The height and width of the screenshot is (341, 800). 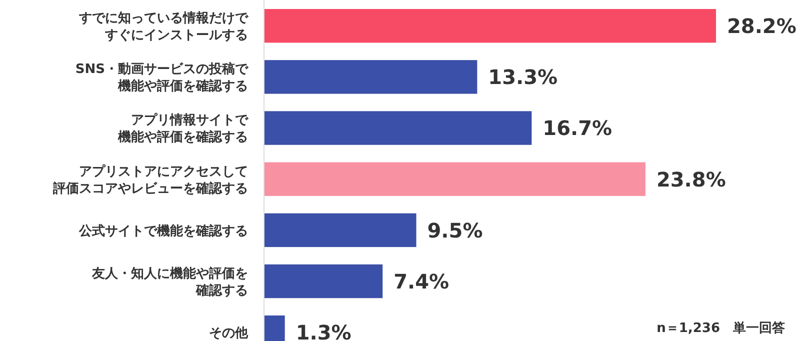 I want to click on data-label: 1.3%, so click(x=324, y=330).